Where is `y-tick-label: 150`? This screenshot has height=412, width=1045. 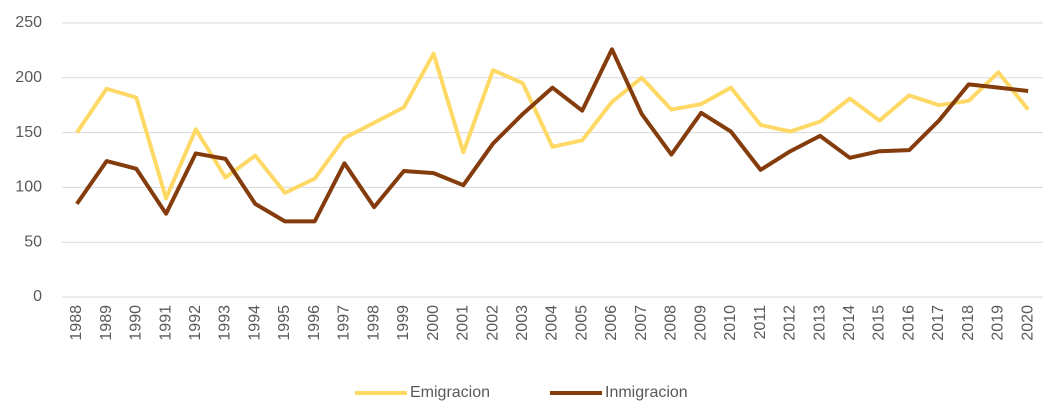
y-tick-label: 150 is located at coordinates (28, 132).